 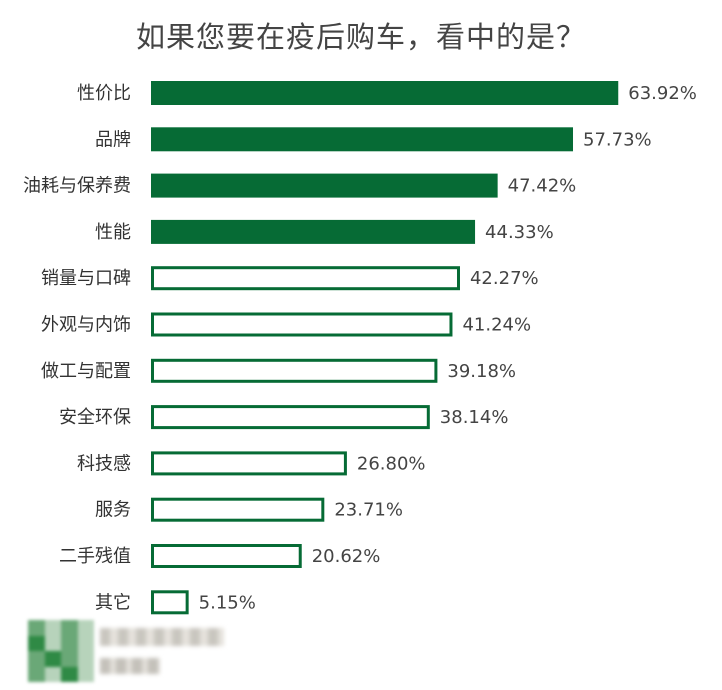 What do you see at coordinates (86, 371) in the screenshot?
I see `category-label: 做工与配置` at bounding box center [86, 371].